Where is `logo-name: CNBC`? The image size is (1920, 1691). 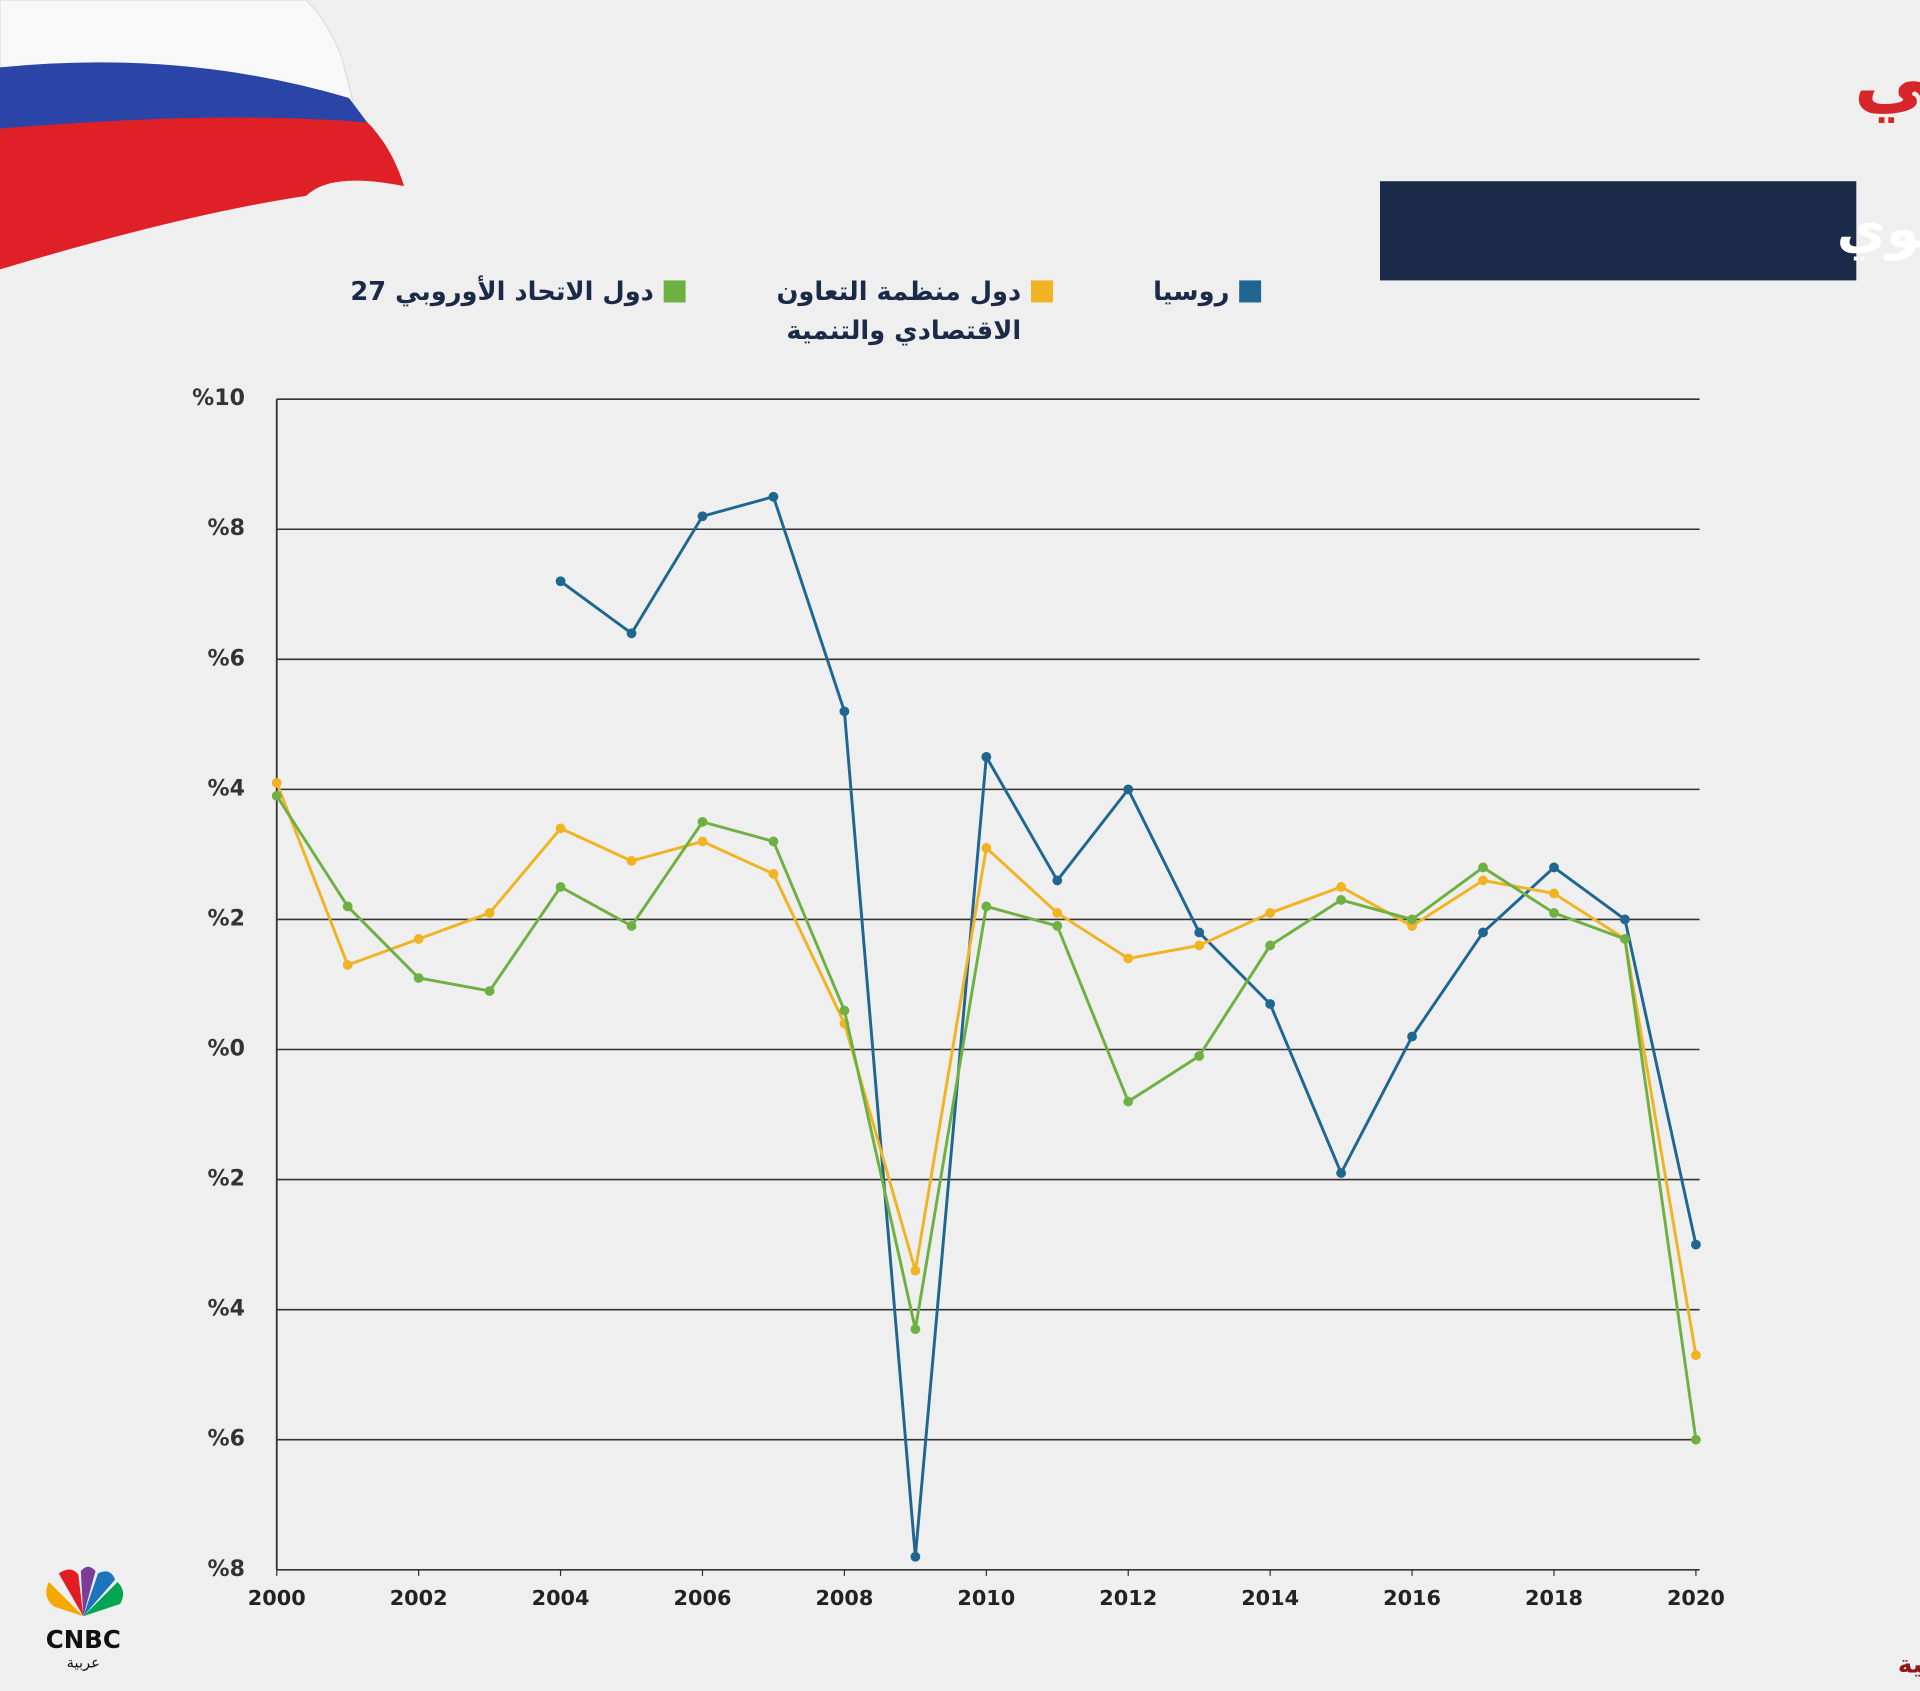 logo-name: CNBC is located at coordinates (83, 1639).